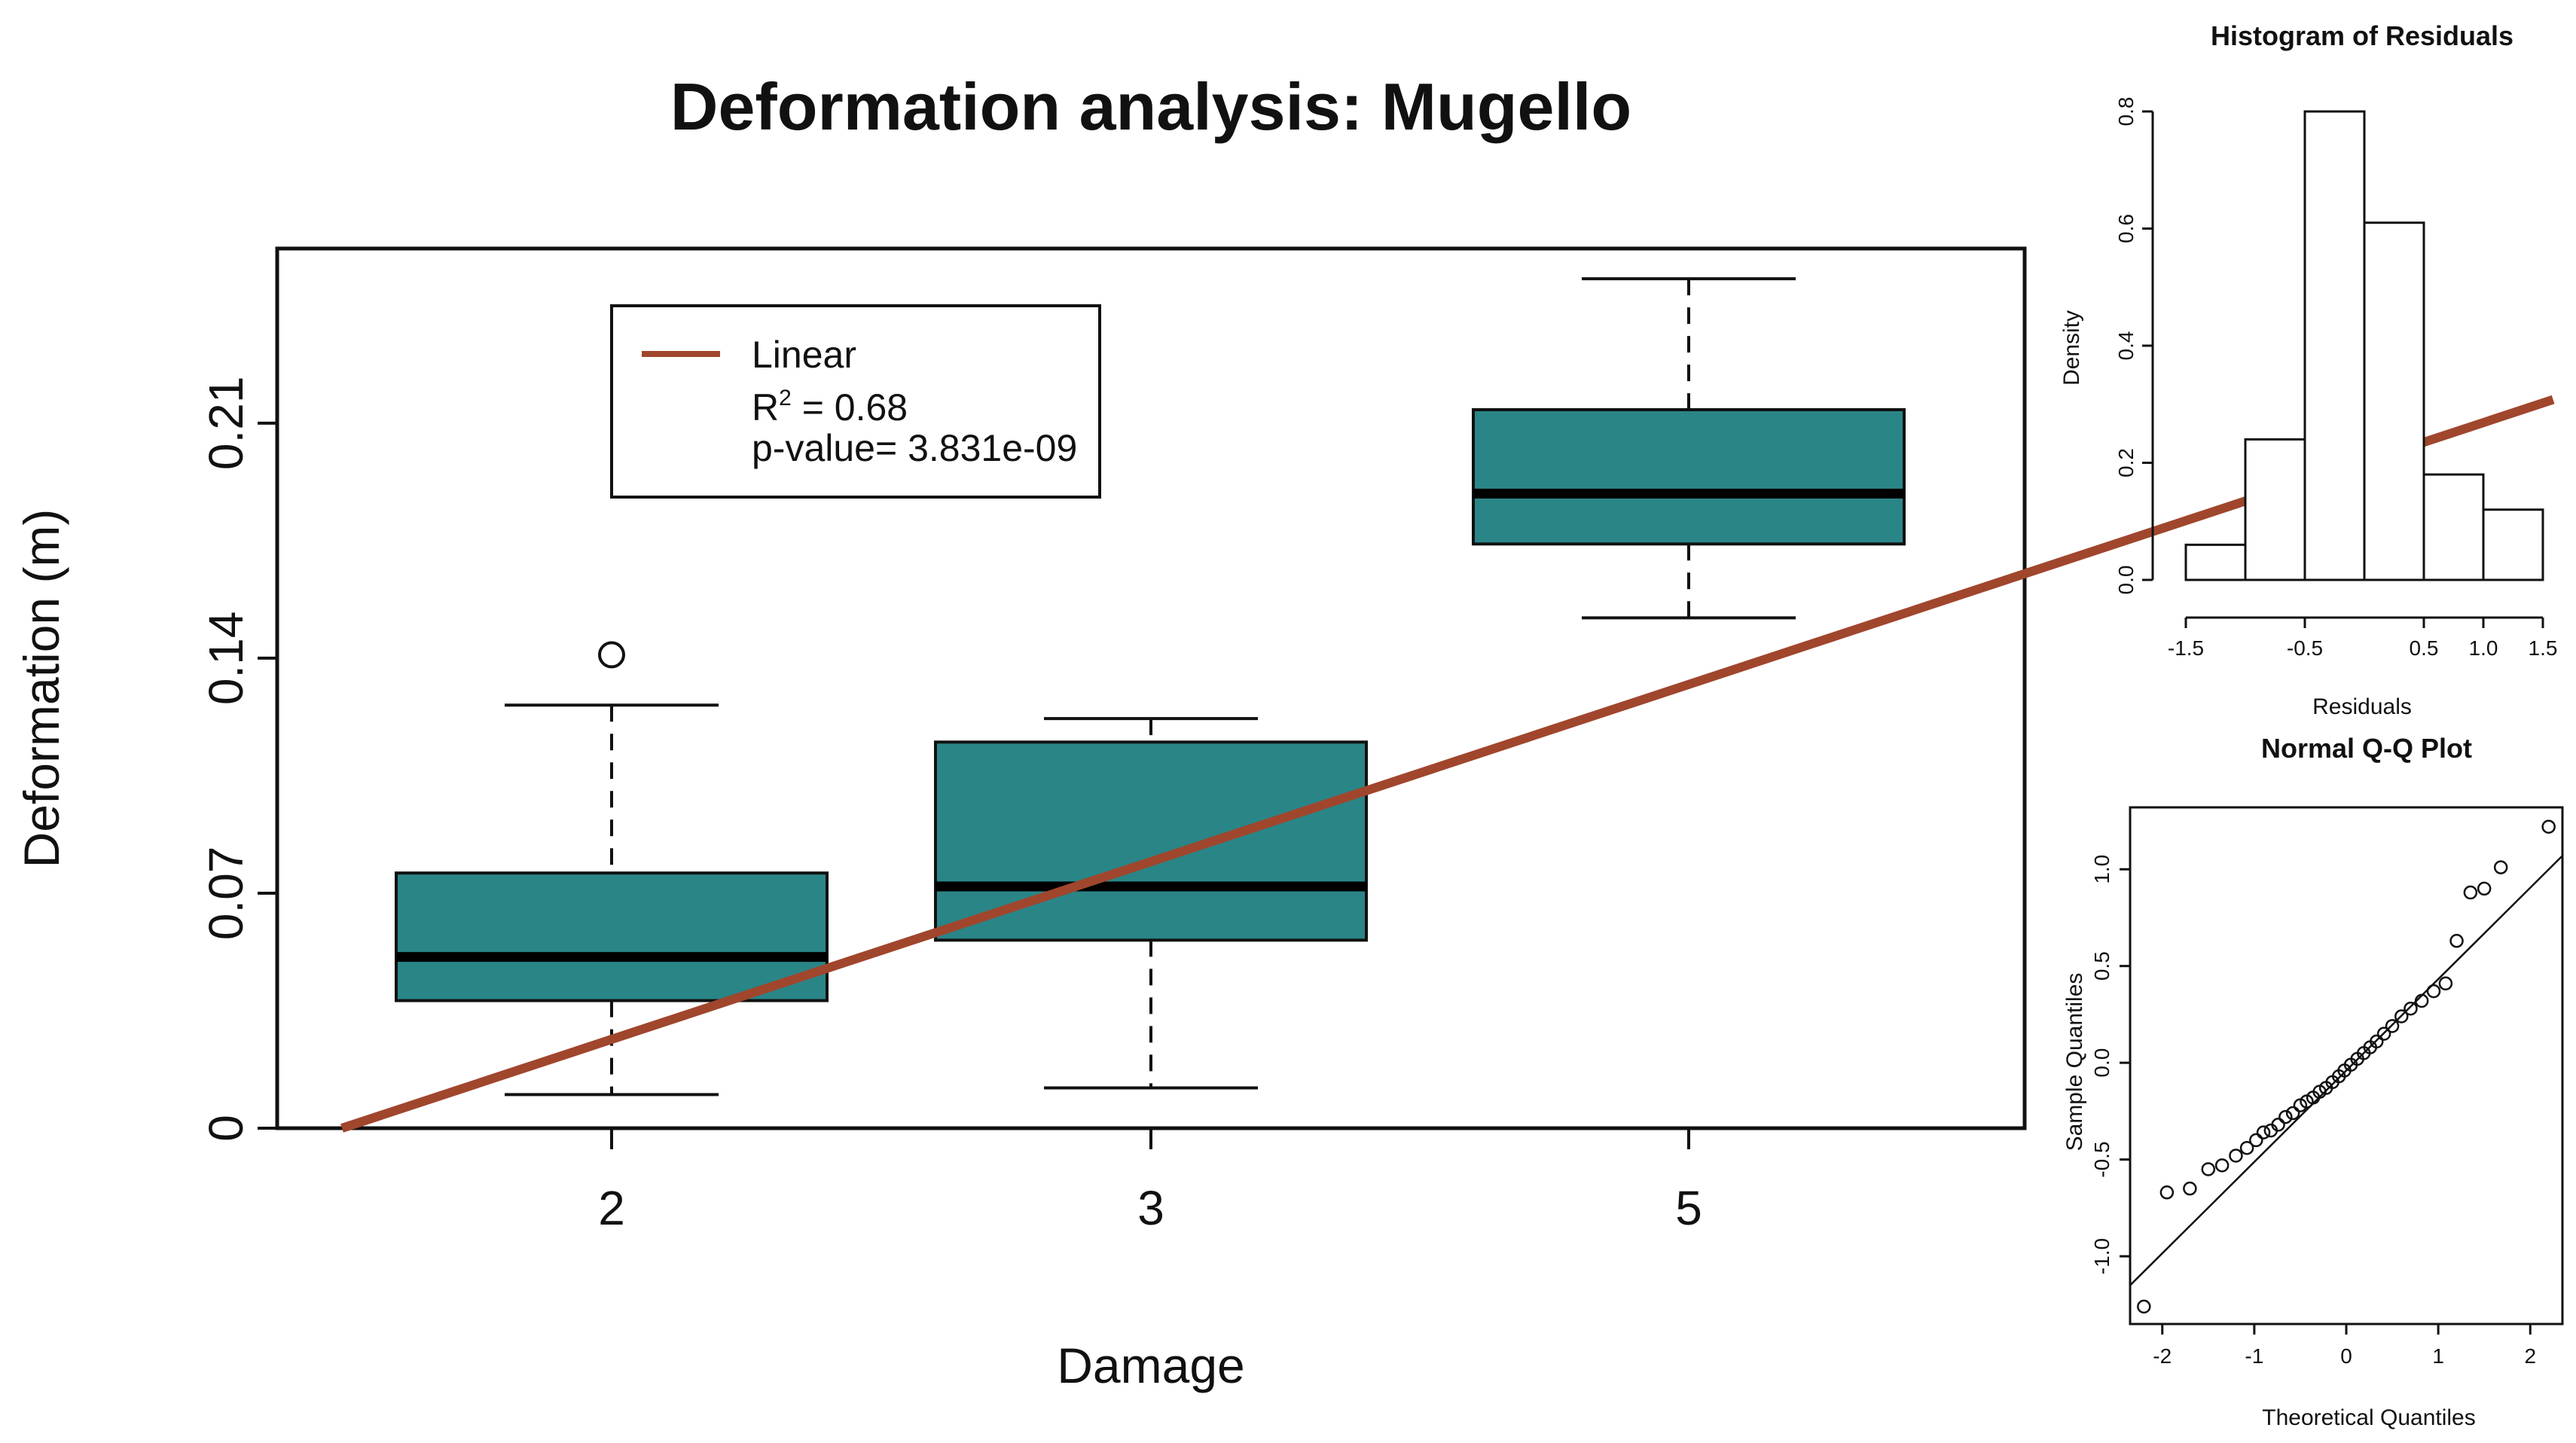  Describe the element at coordinates (2424, 648) in the screenshot. I see `histogram-x-tick-label: 0.5` at that location.